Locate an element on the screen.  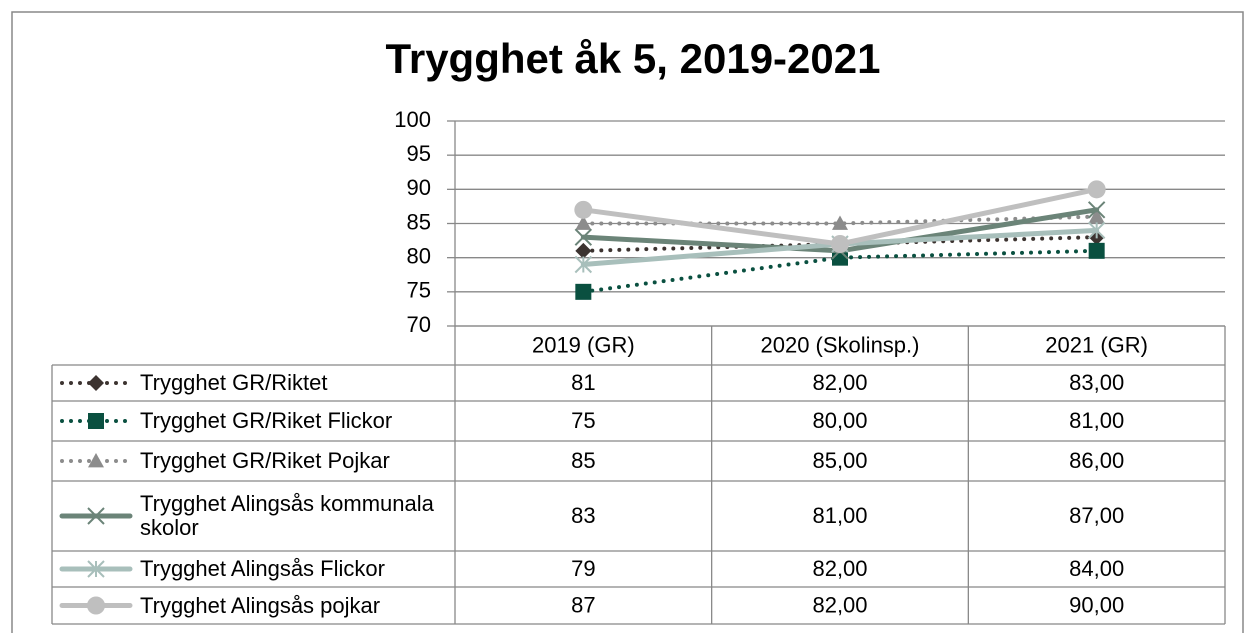
x-tick-label: 2021 (GR) is located at coordinates (1096, 344).